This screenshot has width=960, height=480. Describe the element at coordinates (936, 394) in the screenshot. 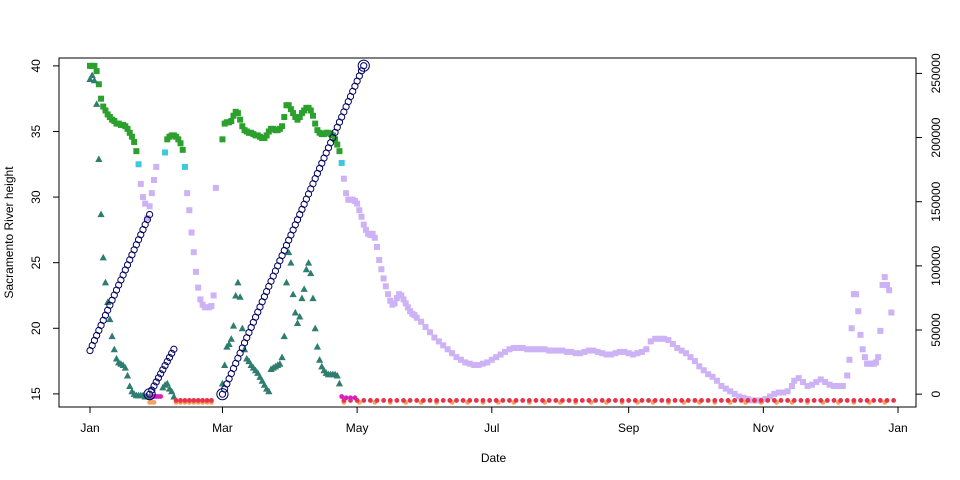

I see `y2-tick-label: 0` at that location.